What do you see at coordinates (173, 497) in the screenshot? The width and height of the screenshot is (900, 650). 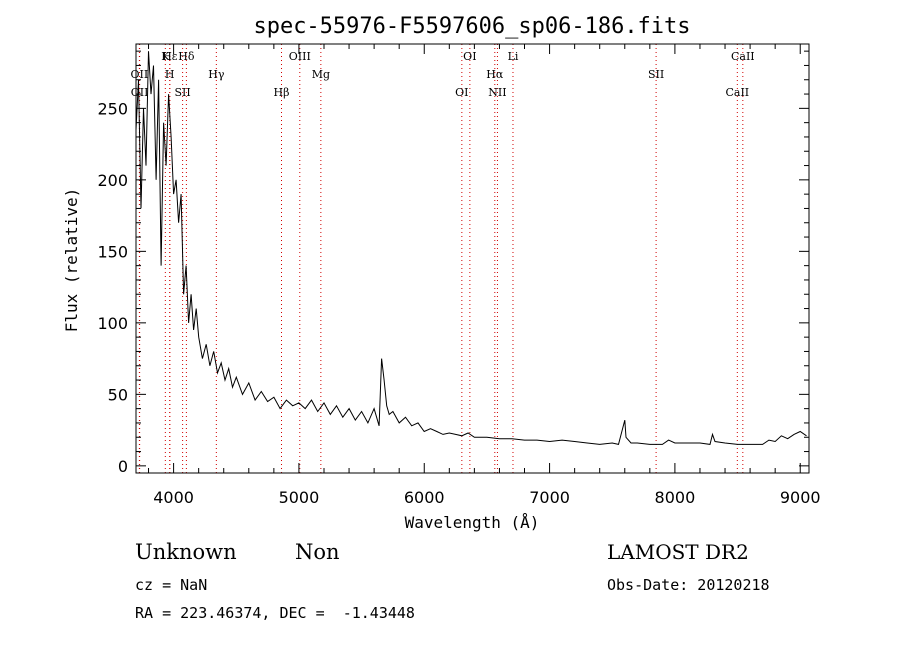 I see `x-tick-label: 4000` at bounding box center [173, 497].